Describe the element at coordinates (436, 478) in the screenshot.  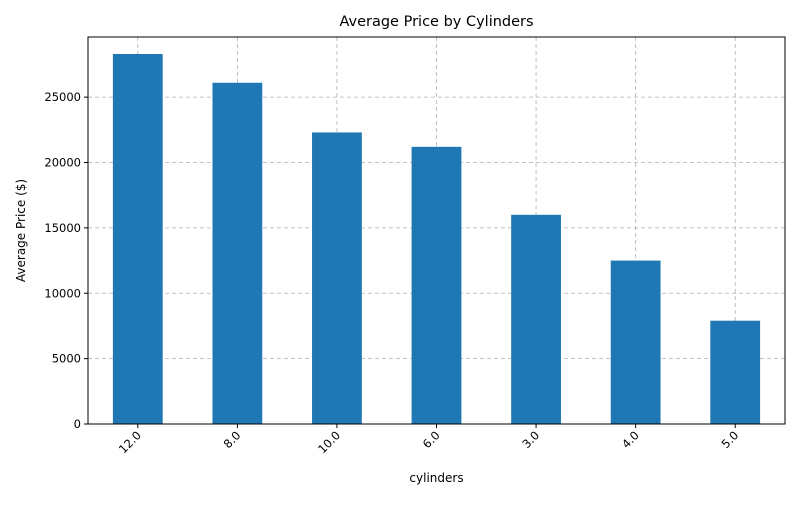
I see `x-axis-label: cylinders` at that location.